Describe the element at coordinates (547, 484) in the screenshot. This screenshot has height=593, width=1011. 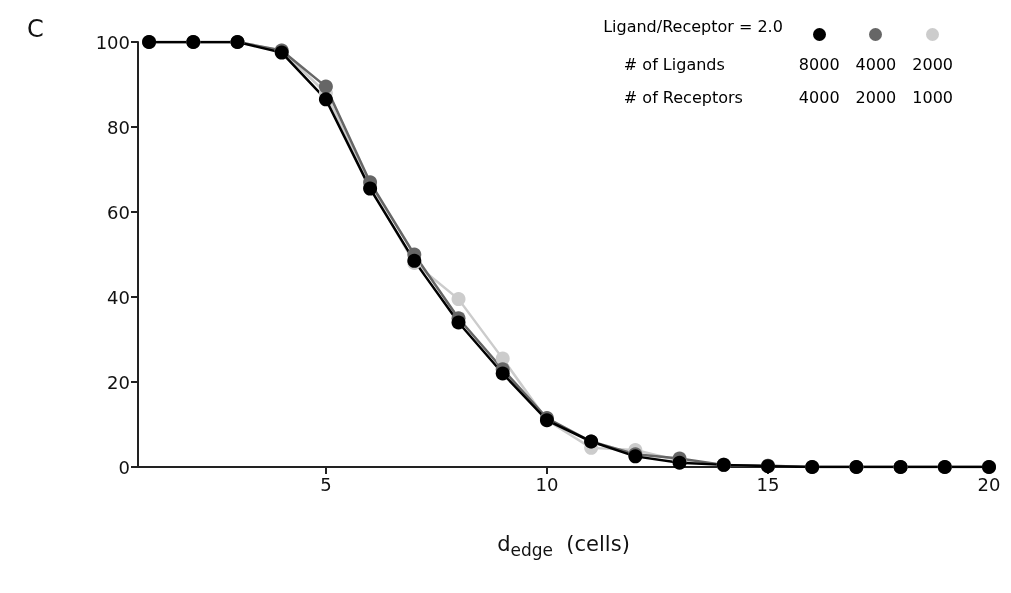
I see `x-tick-label: 10` at that location.